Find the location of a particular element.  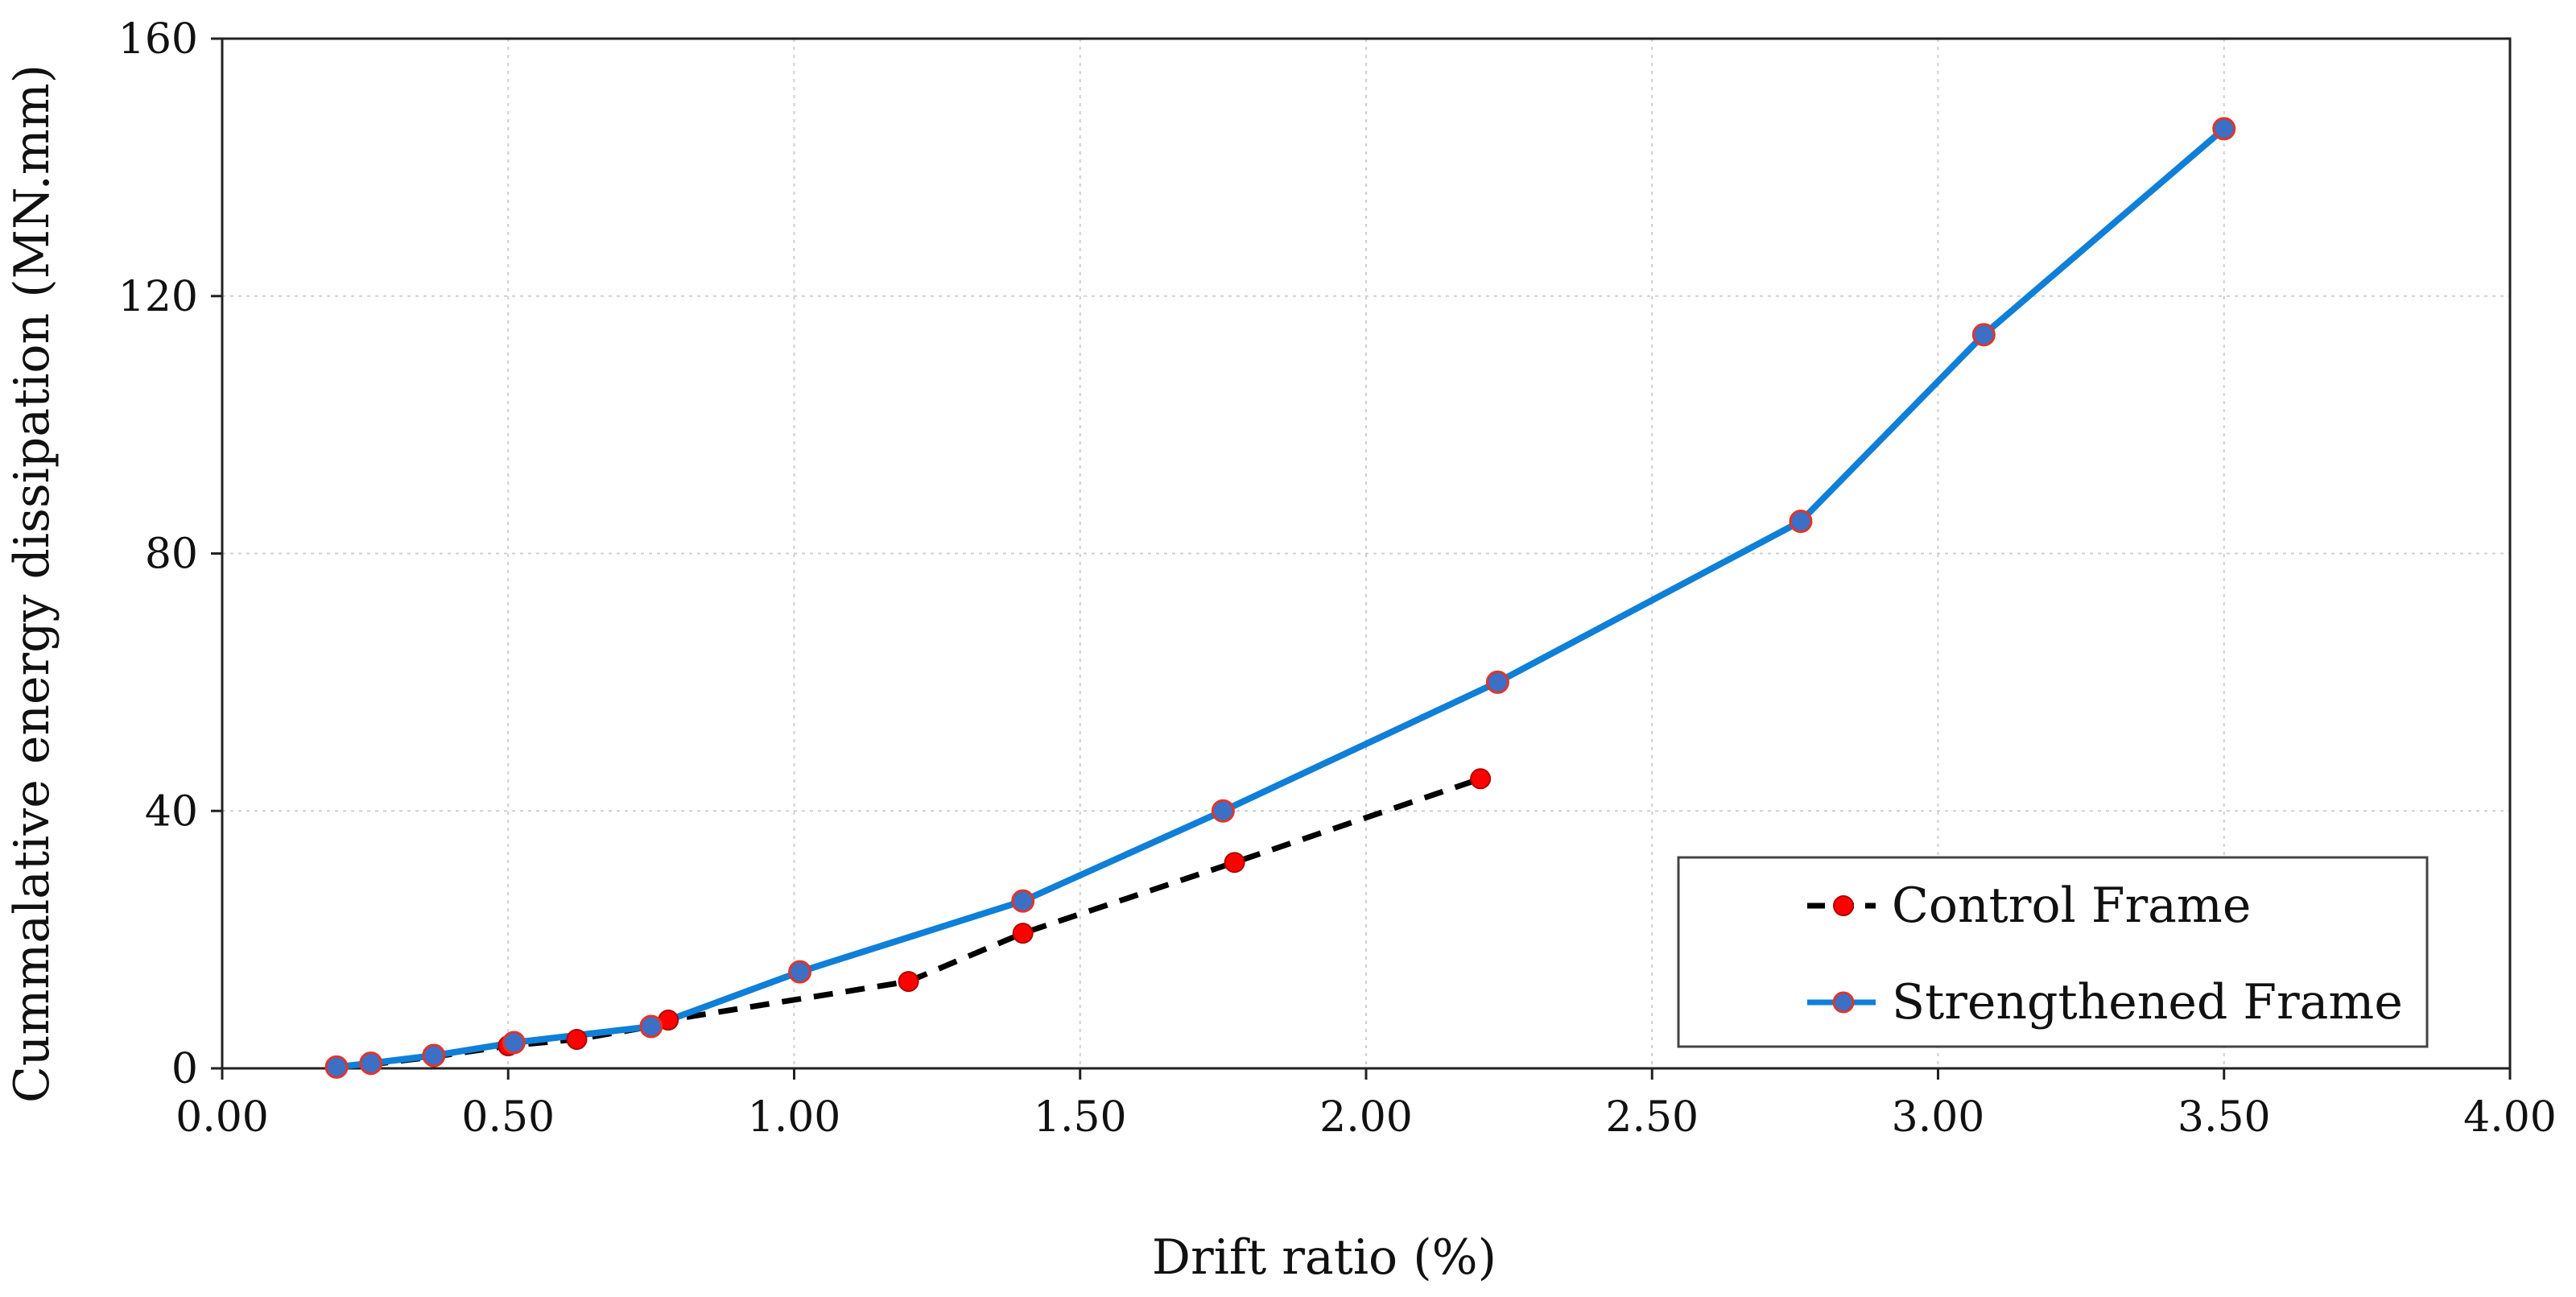

x-tick-label: 1.00 is located at coordinates (794, 1117).